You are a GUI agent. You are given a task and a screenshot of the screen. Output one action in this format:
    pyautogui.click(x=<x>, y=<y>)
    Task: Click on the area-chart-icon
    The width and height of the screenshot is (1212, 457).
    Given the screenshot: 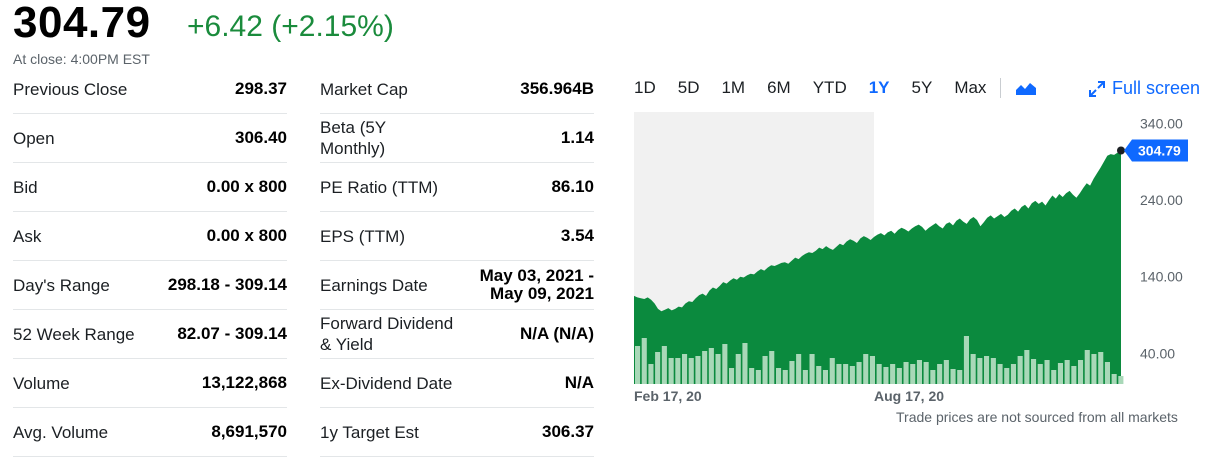 What is the action you would take?
    pyautogui.click(x=1026, y=88)
    